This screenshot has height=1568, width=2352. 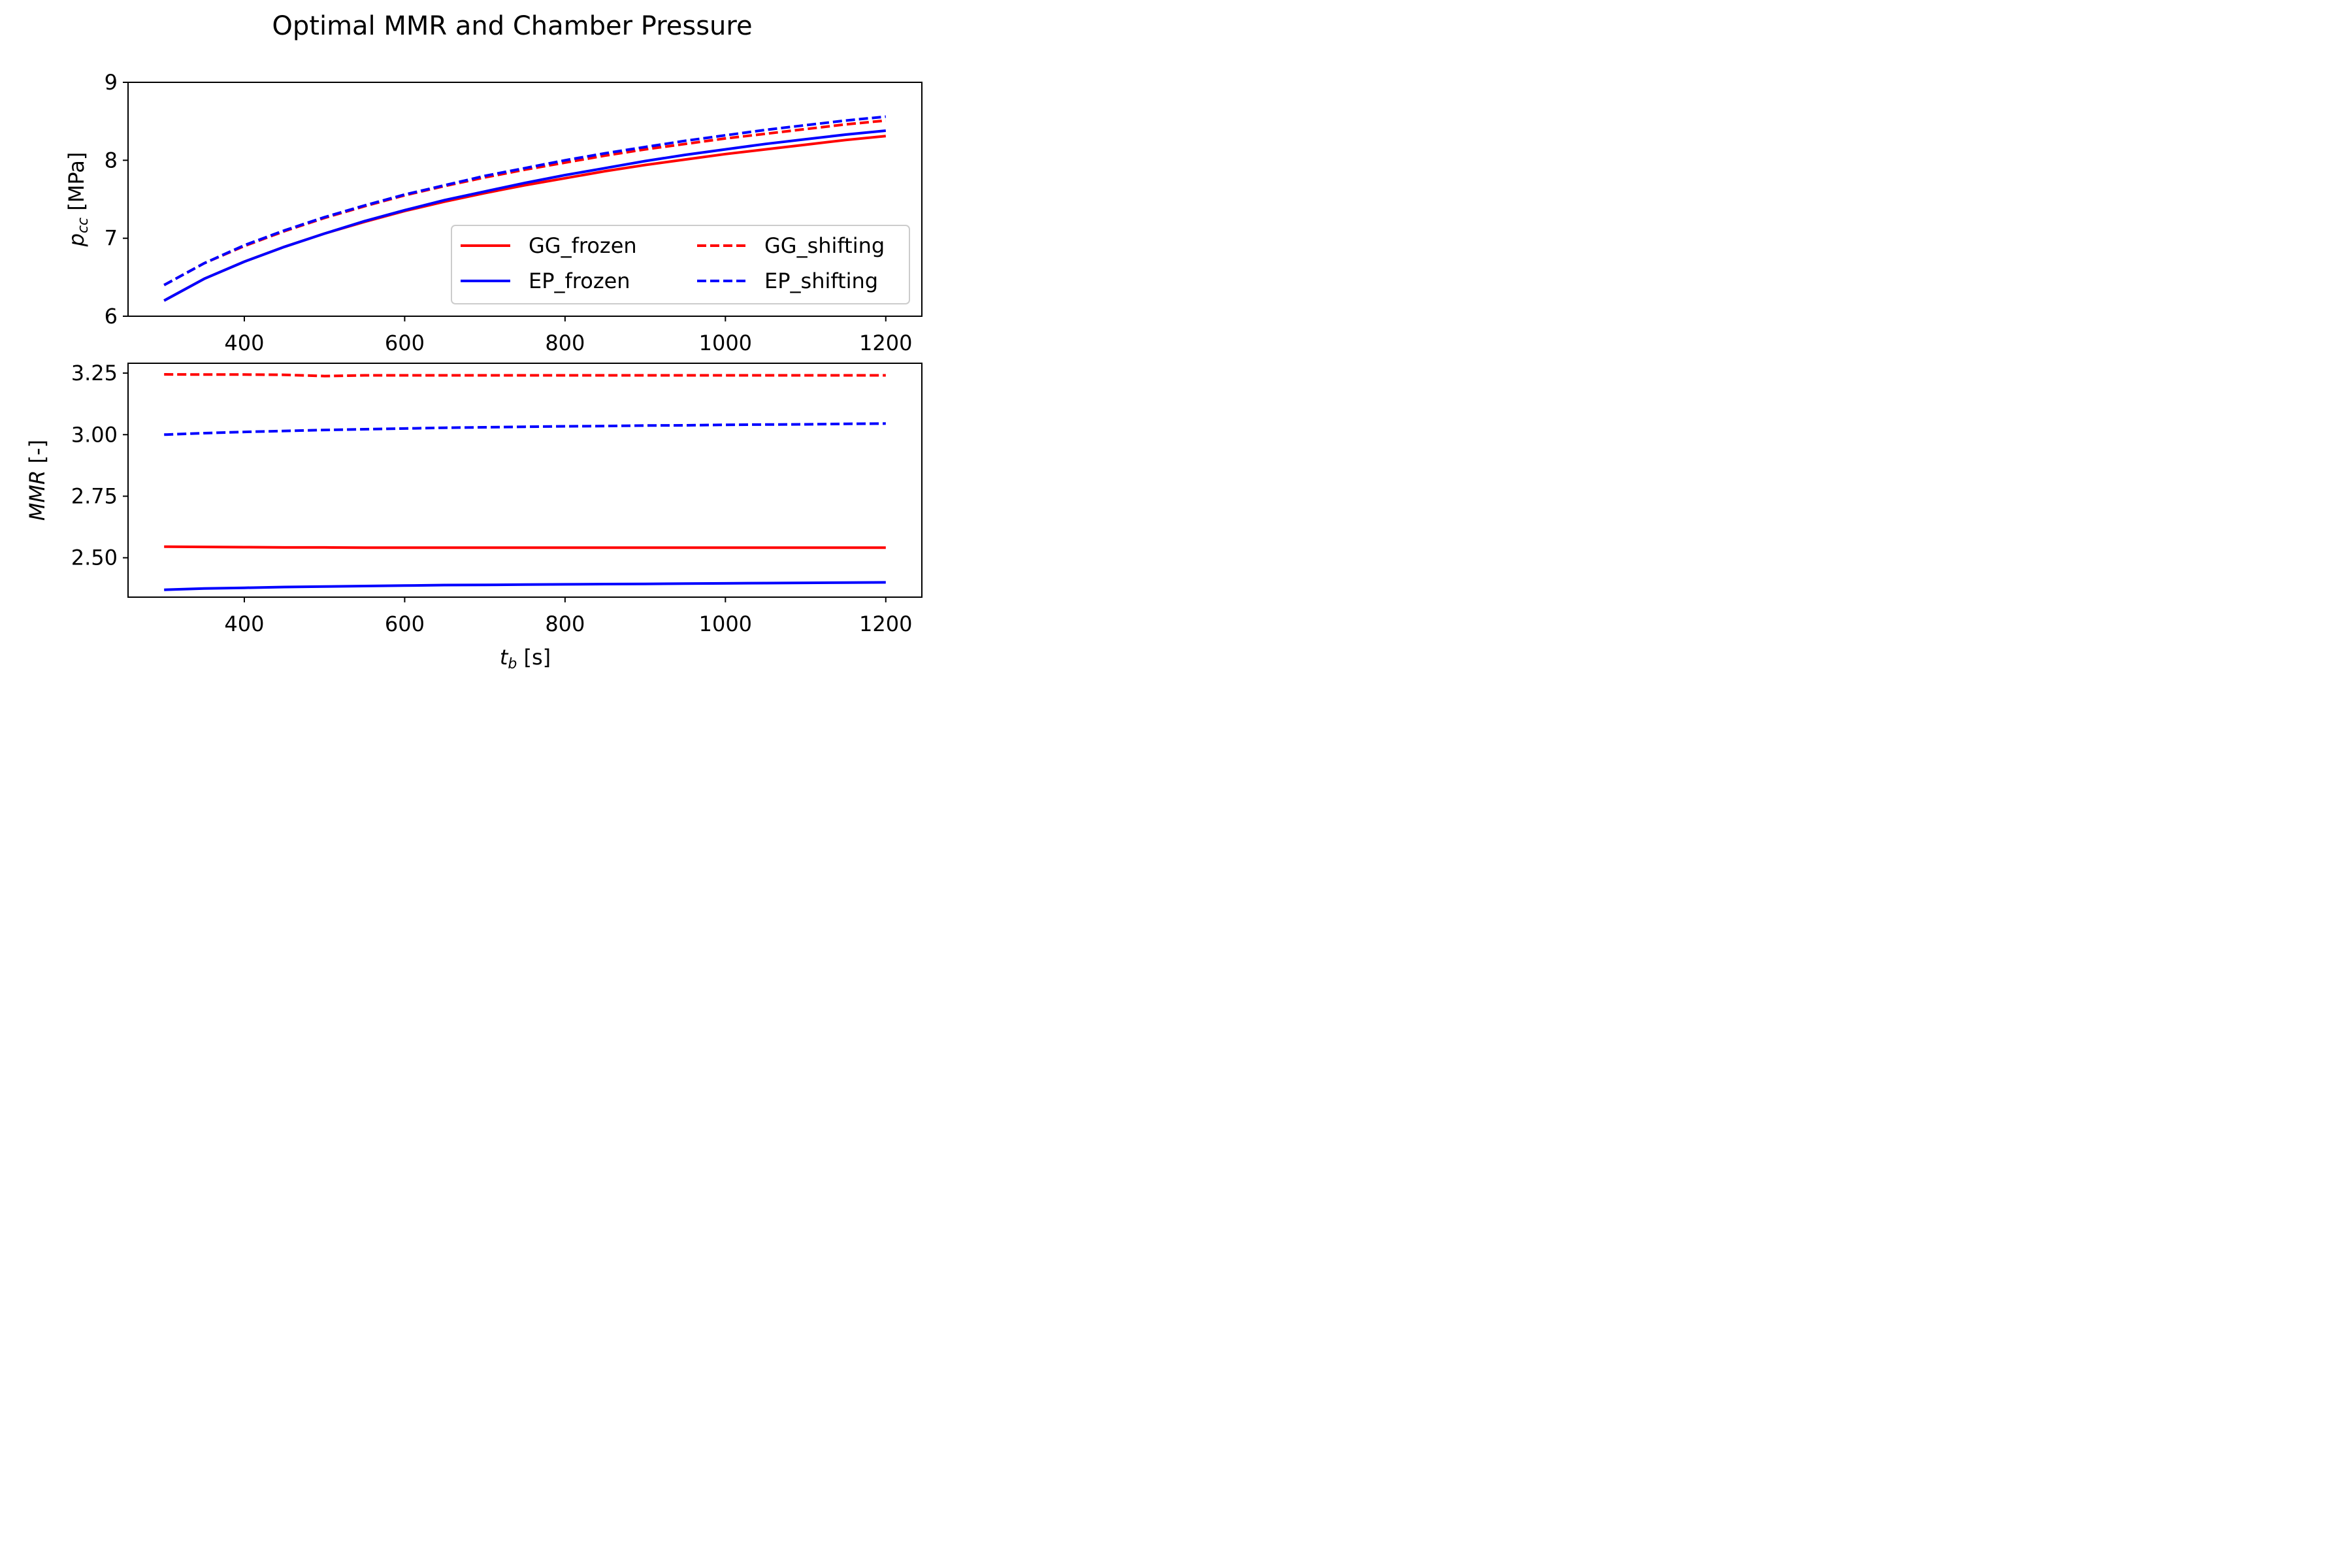 What do you see at coordinates (824, 245) in the screenshot?
I see `legend-label-gg-shifting: GG_shifting` at bounding box center [824, 245].